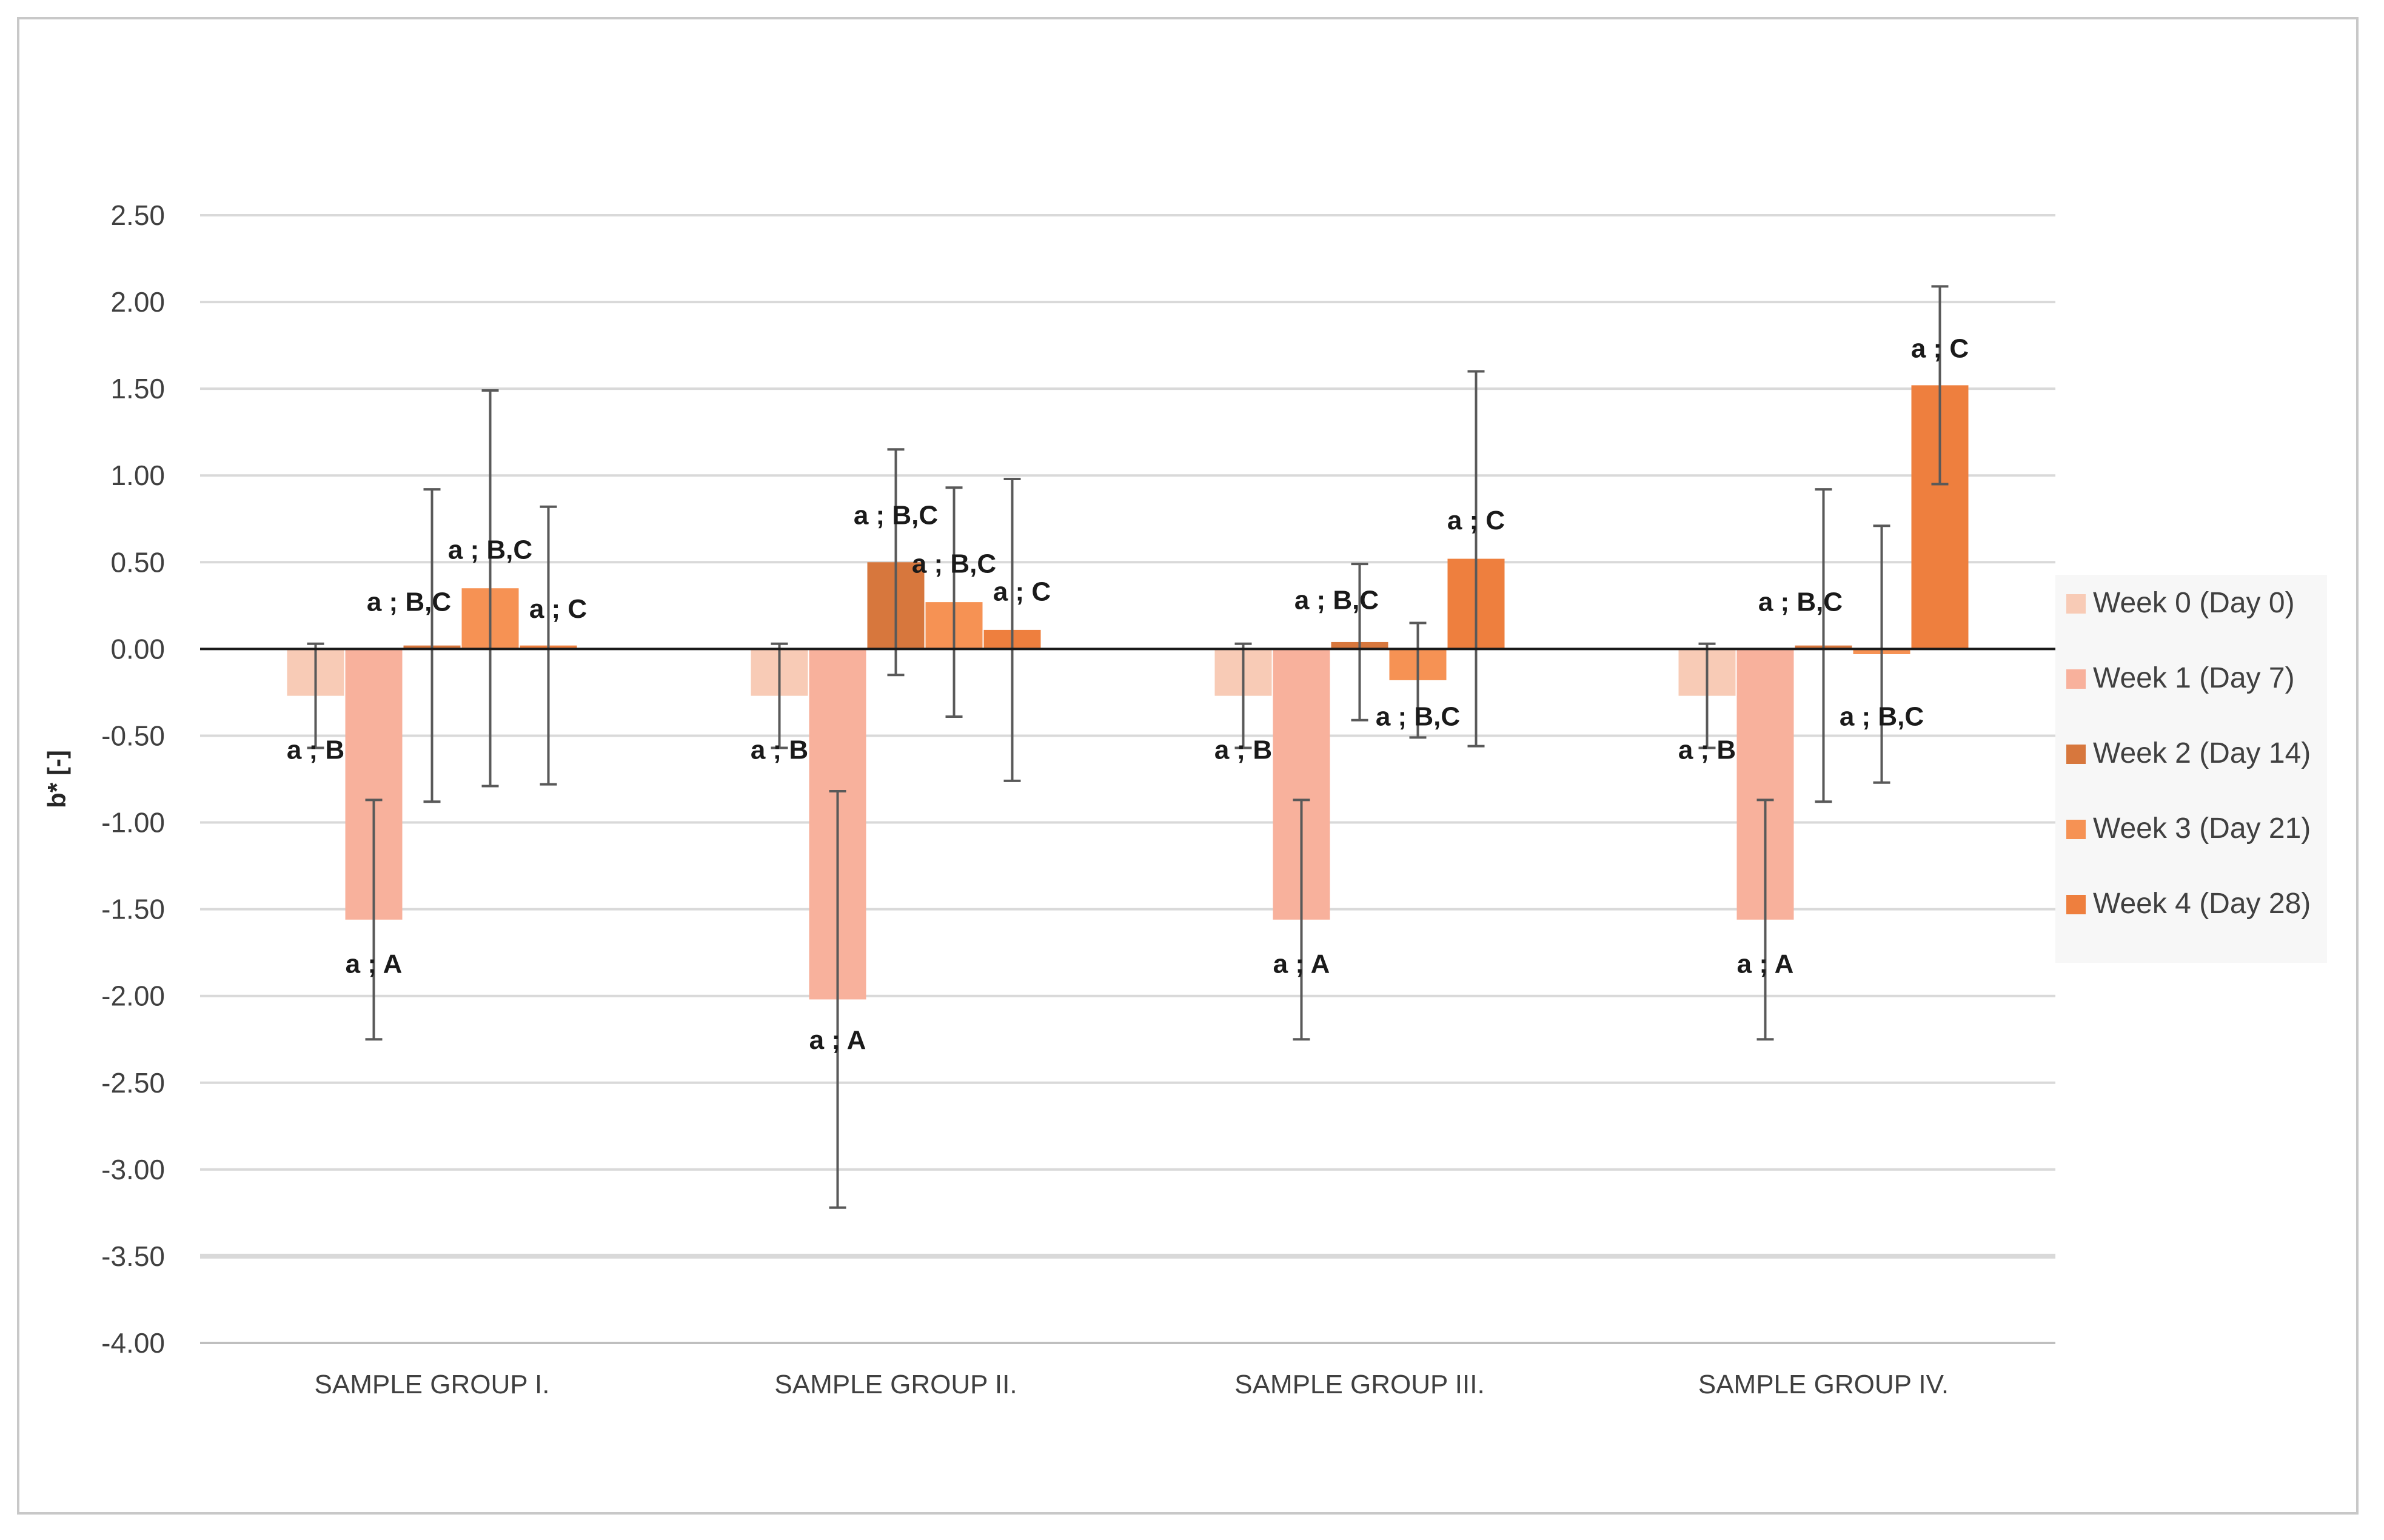 This screenshot has width=2384, height=1540. I want to click on legend-label: Week 4 (Day 28), so click(2202, 904).